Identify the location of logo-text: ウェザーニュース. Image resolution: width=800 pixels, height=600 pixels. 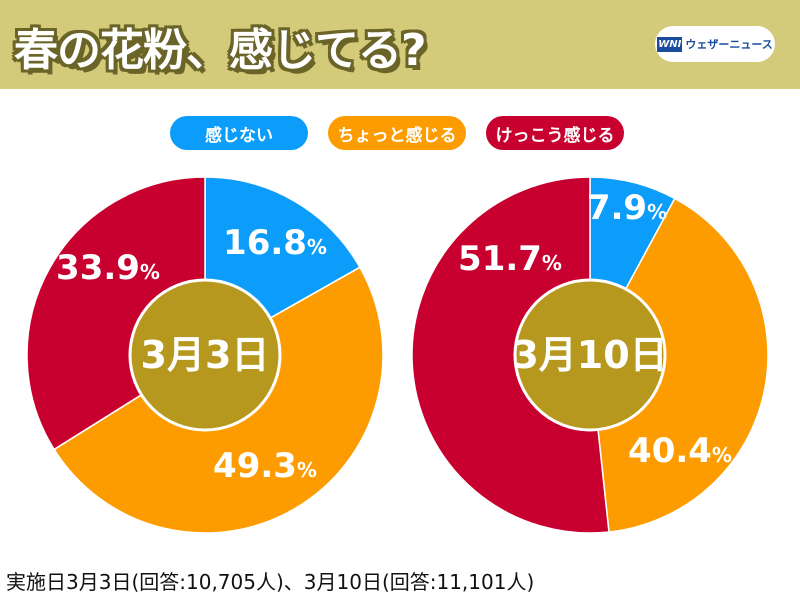
(729, 44).